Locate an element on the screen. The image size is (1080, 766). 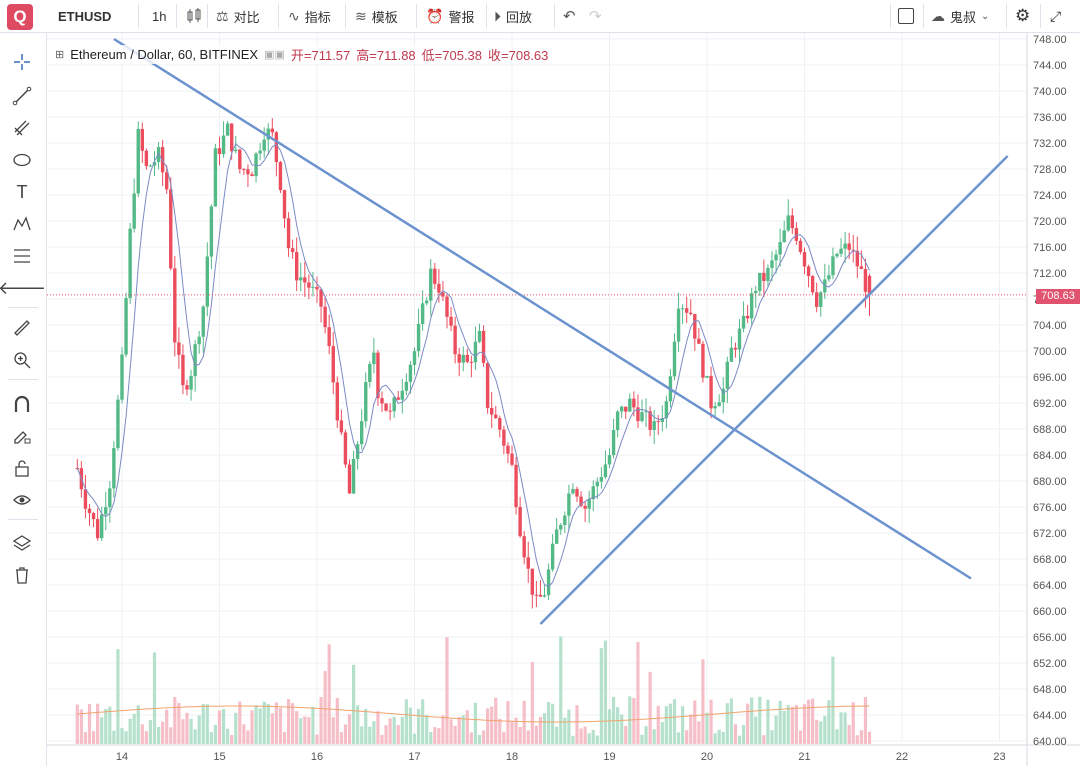
settings-button: ⚙ is located at coordinates (1022, 16).